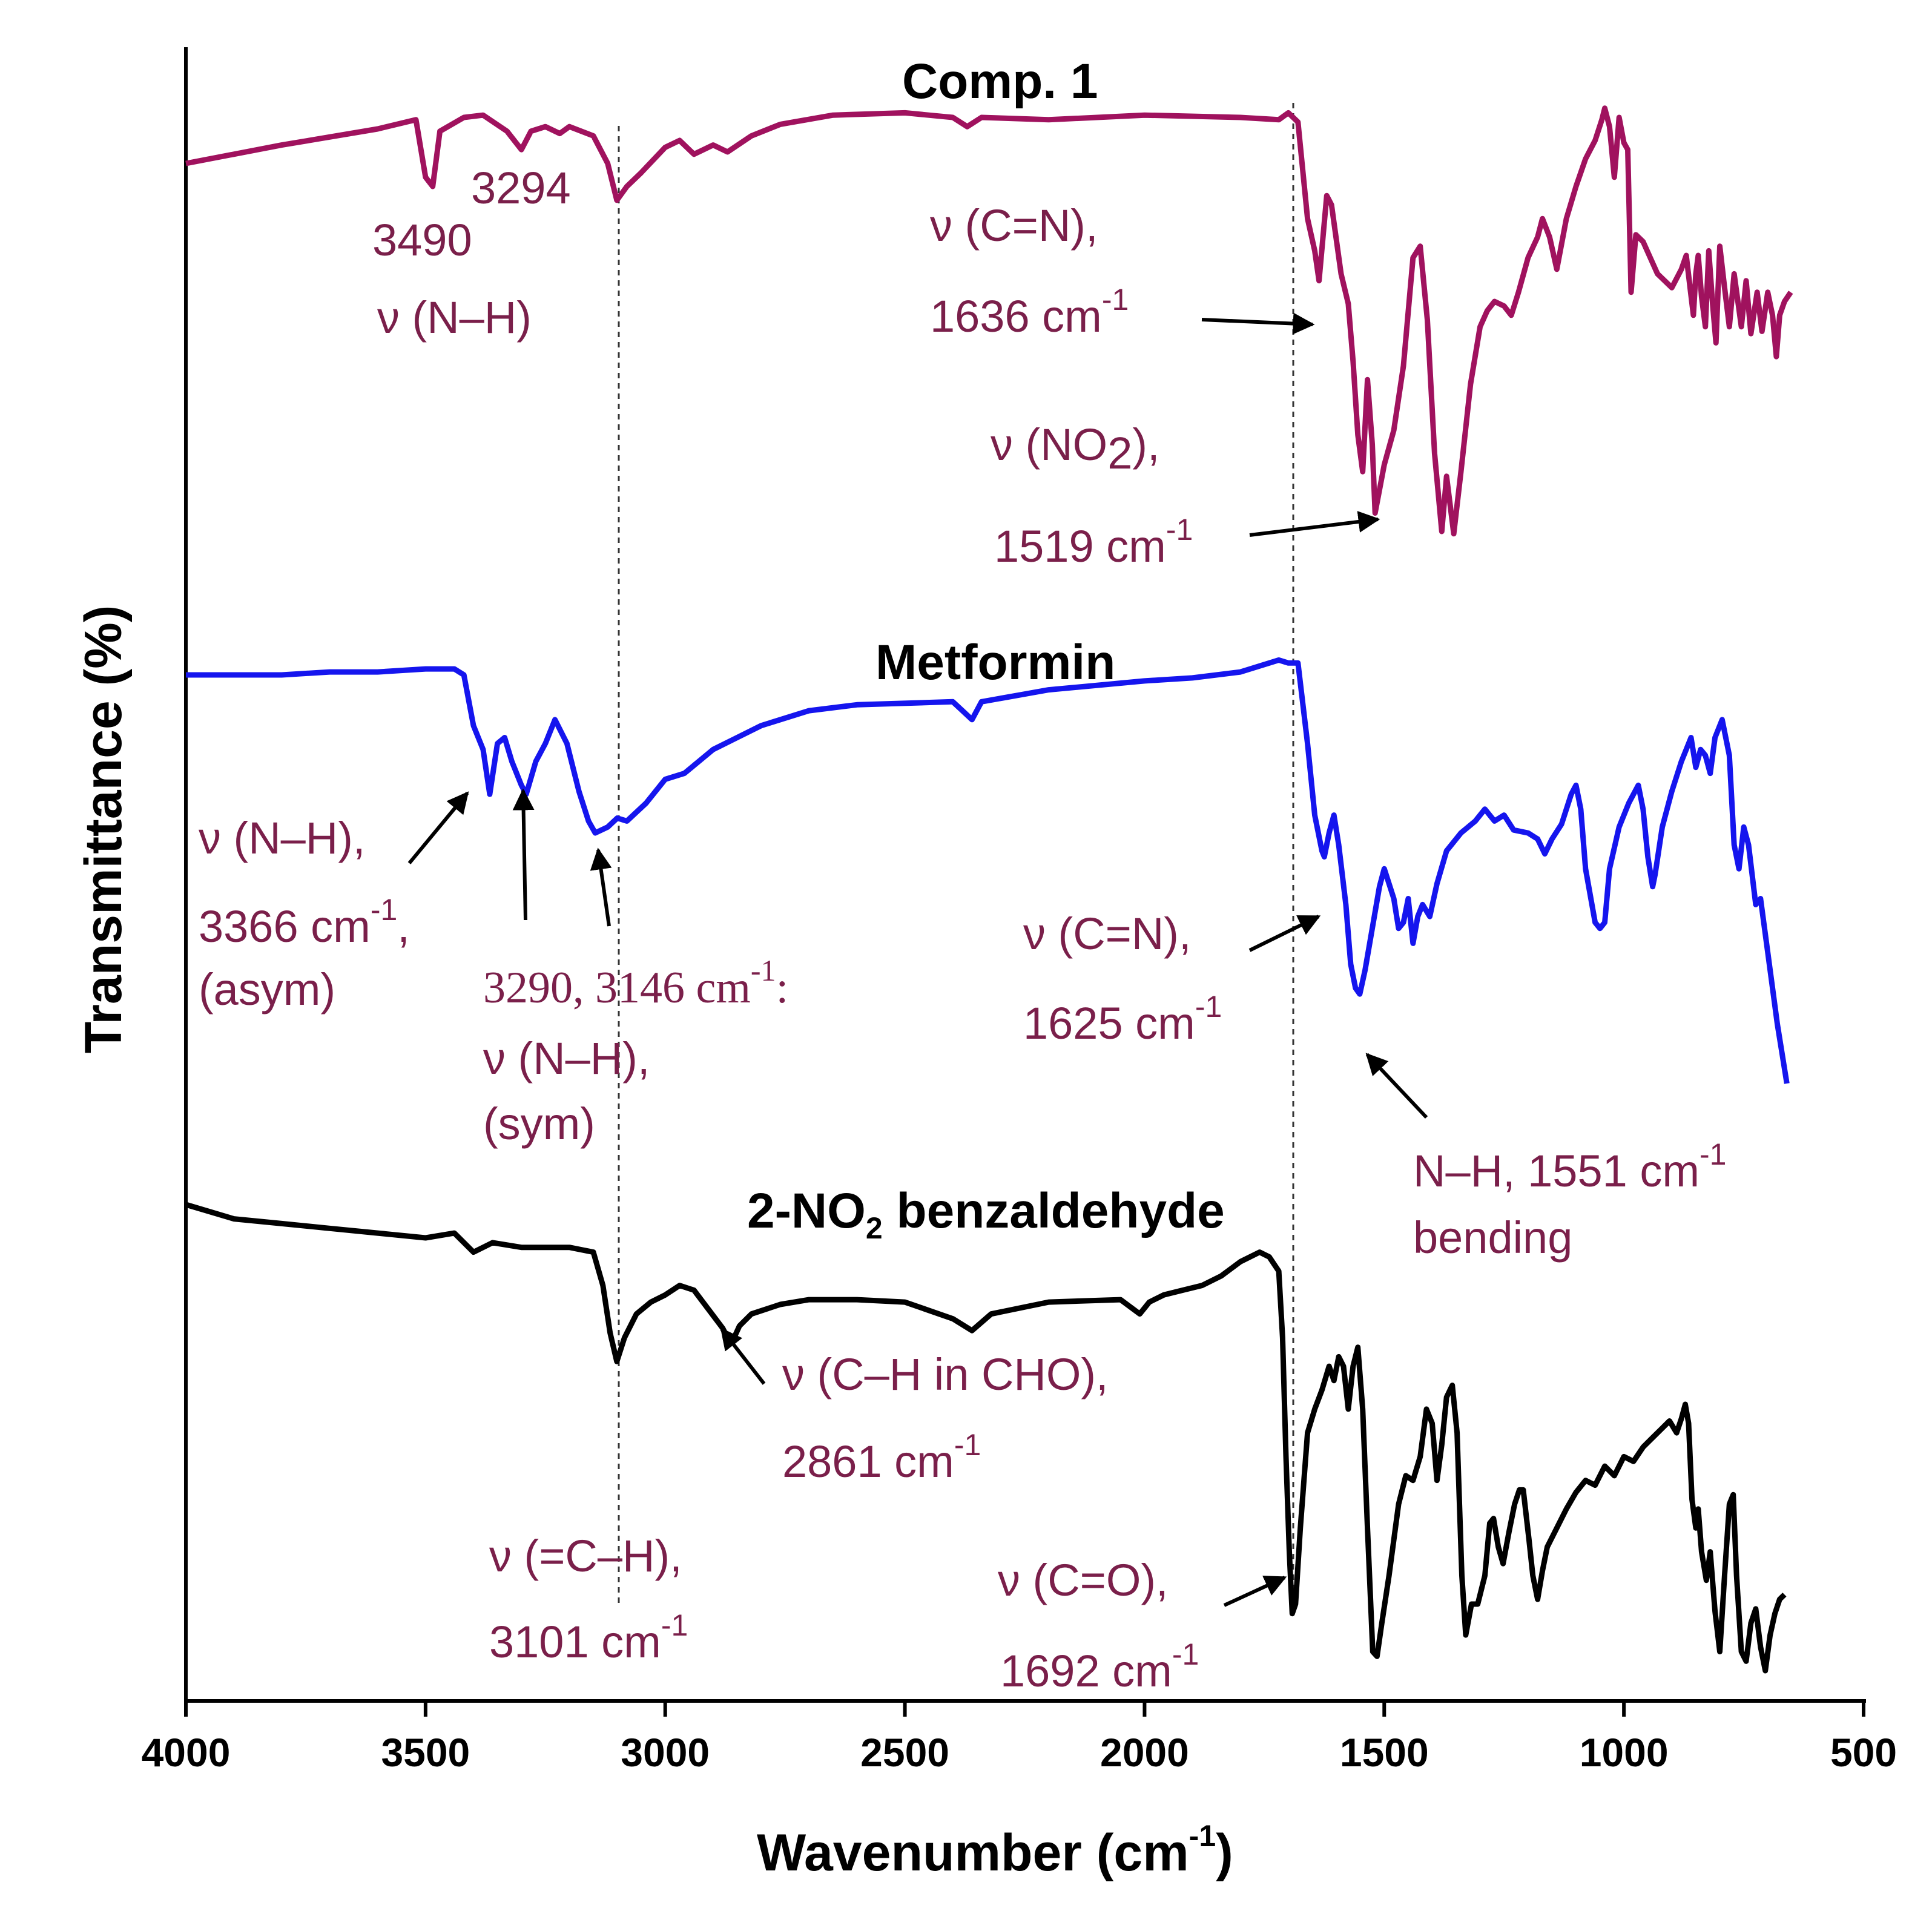  What do you see at coordinates (986, 1214) in the screenshot?
I see `series-label-benzaldehyde: 2-NO2 benzaldehyde` at bounding box center [986, 1214].